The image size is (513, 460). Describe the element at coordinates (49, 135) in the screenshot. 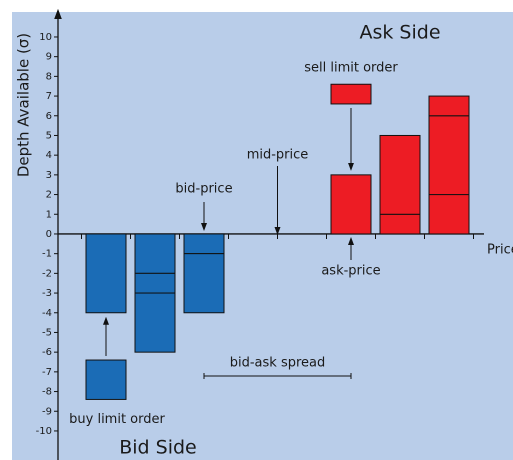

I see `y-tick-label: 5` at that location.